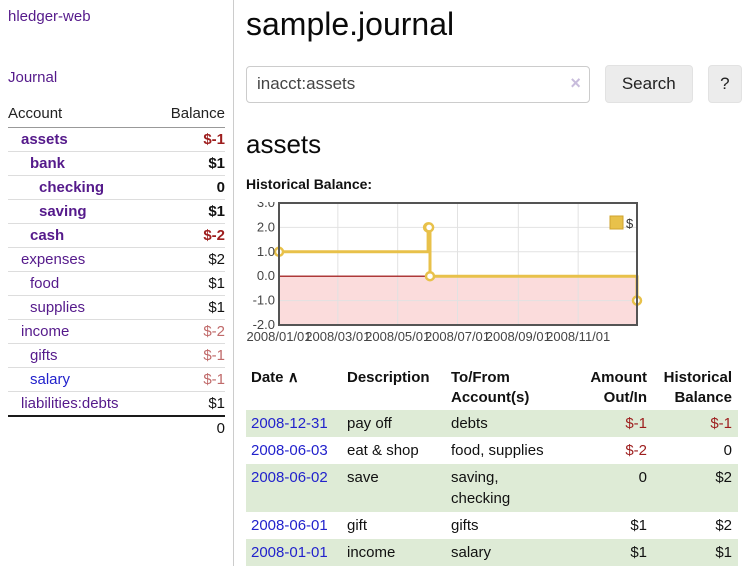 This screenshot has height=582, width=742. I want to click on transaction-balance: $-1, so click(721, 423).